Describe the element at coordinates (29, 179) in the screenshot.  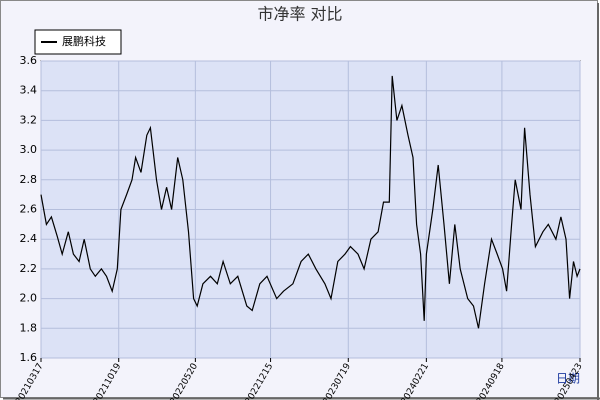
I see `y-tick-label: 2.8` at that location.